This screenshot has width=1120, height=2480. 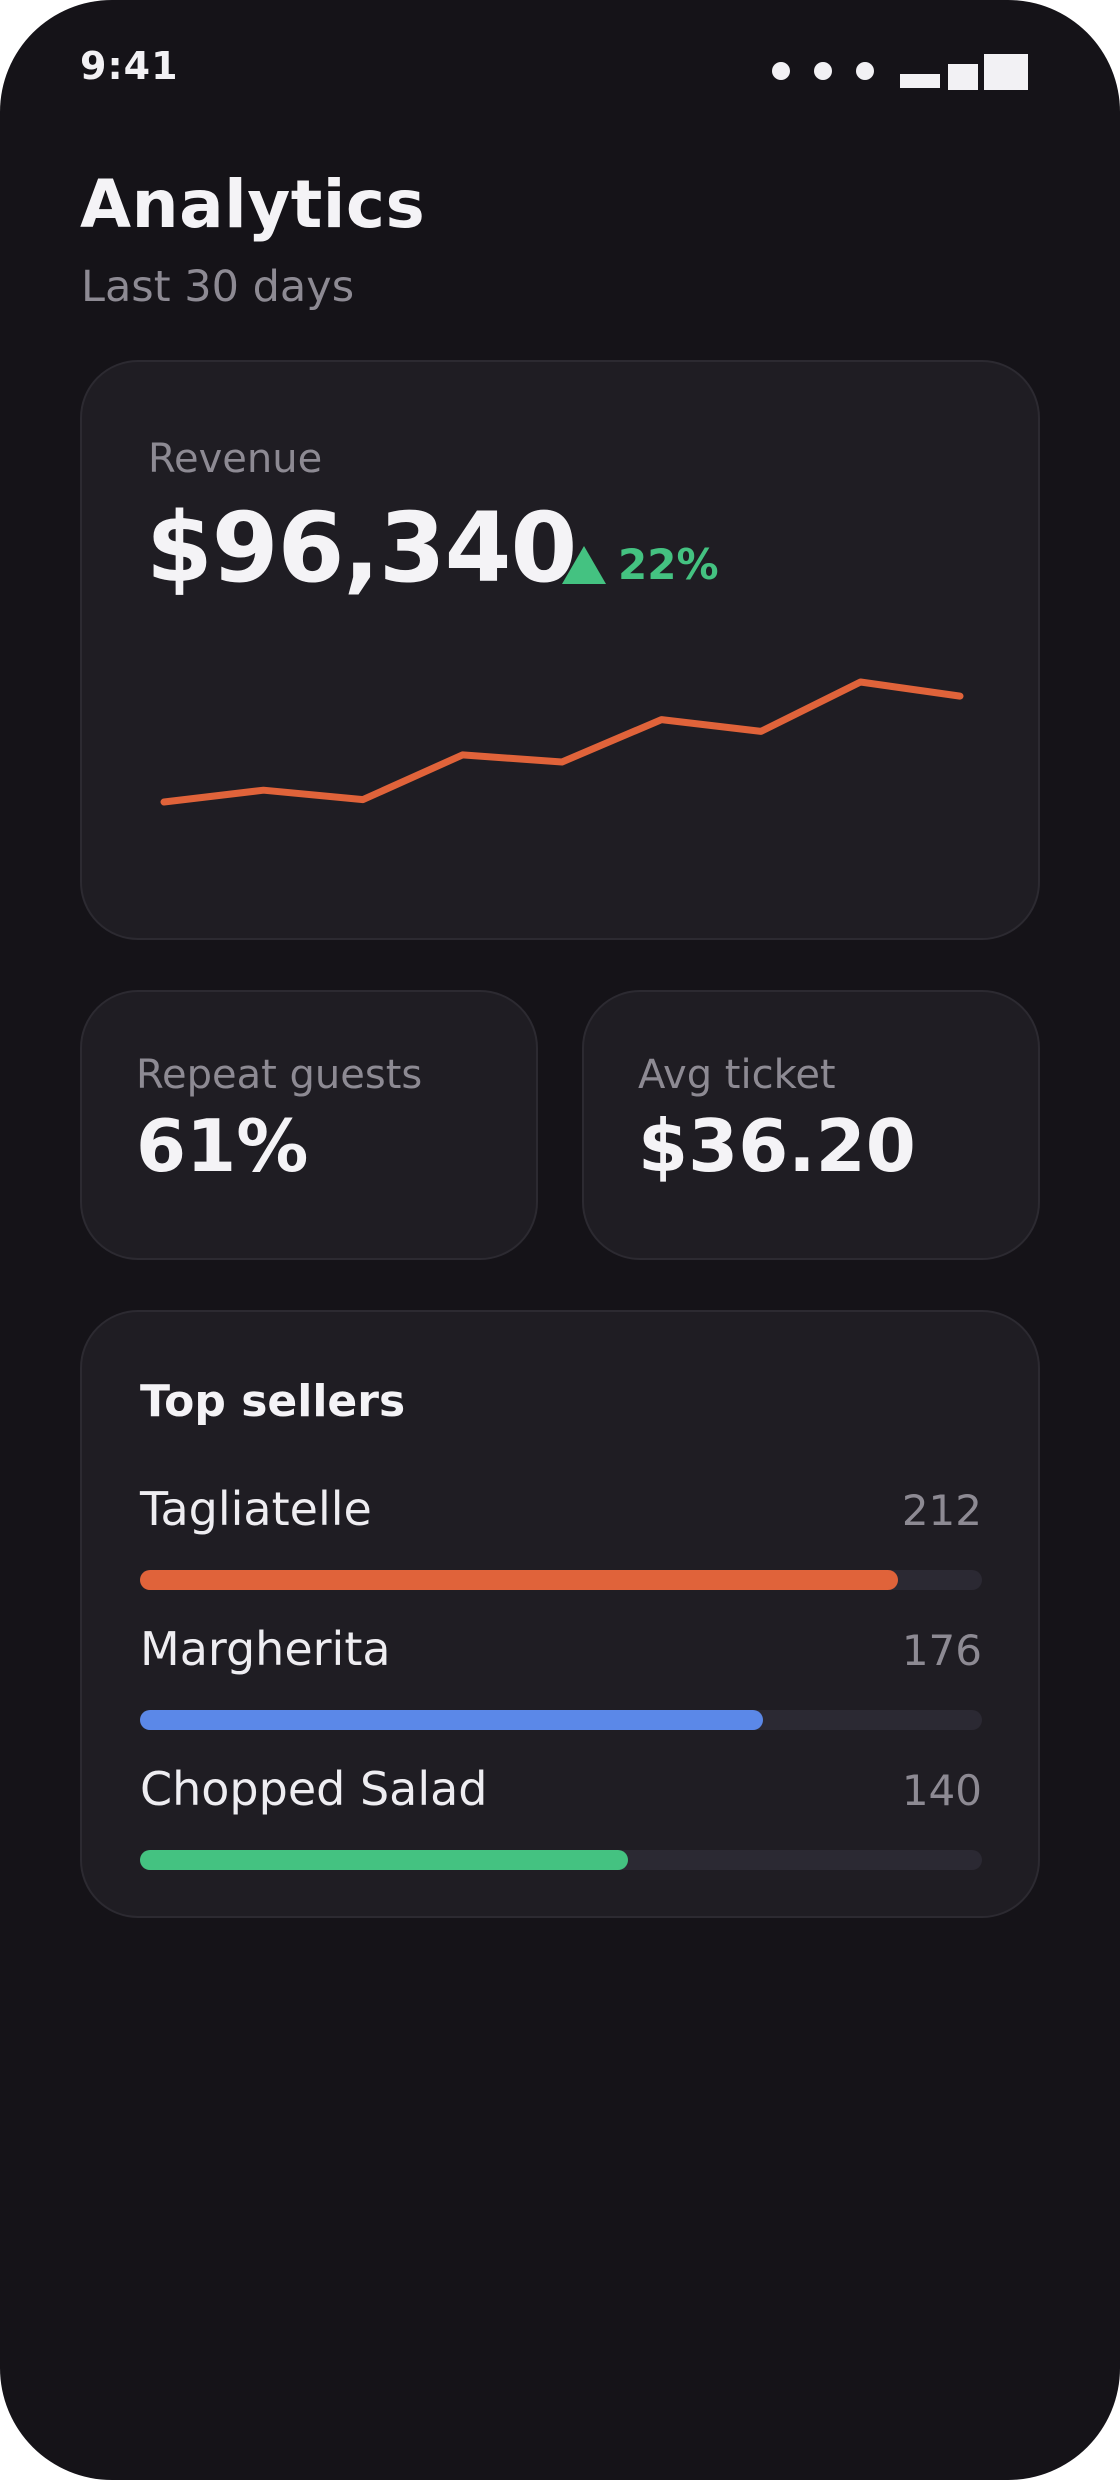 I want to click on stat-value: 61%, so click(x=222, y=1146).